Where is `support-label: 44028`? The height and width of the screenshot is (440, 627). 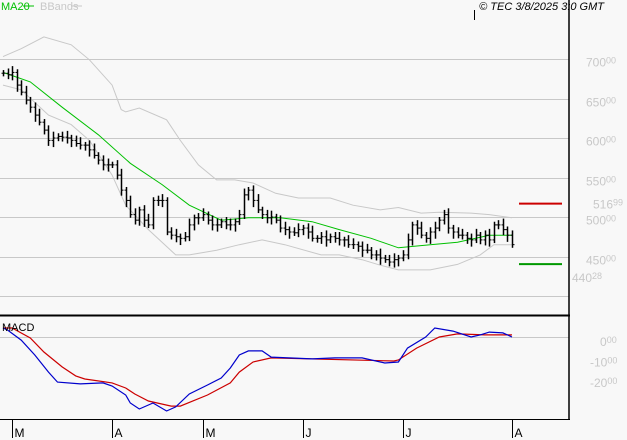 support-label: 44028 is located at coordinates (587, 278).